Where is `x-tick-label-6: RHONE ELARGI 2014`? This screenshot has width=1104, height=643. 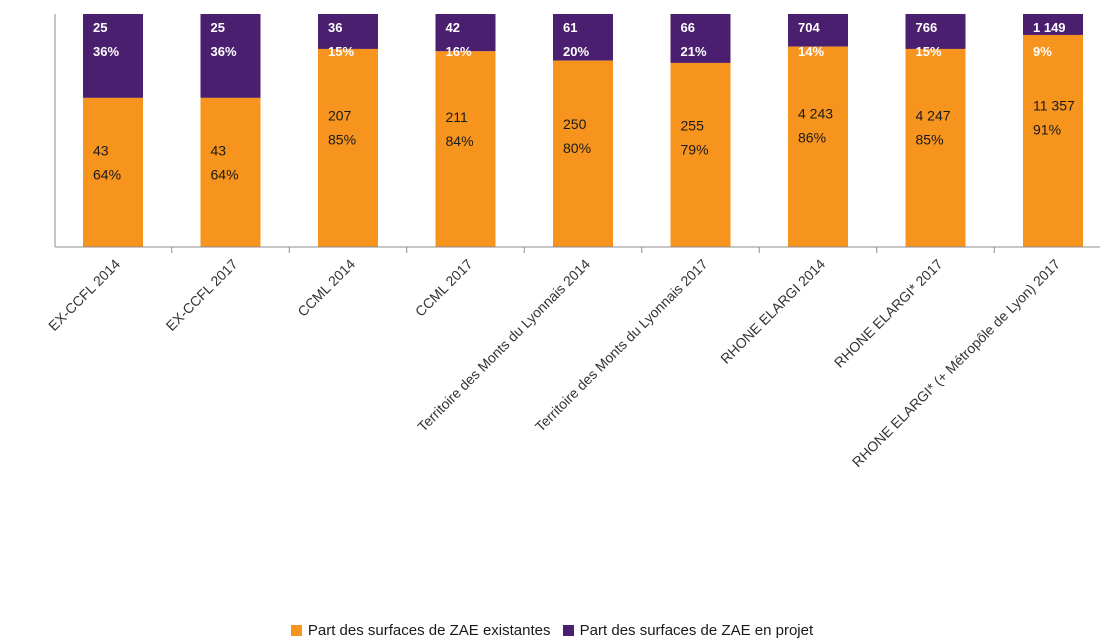
x-tick-label-6: RHONE ELARGI 2014 is located at coordinates (772, 311).